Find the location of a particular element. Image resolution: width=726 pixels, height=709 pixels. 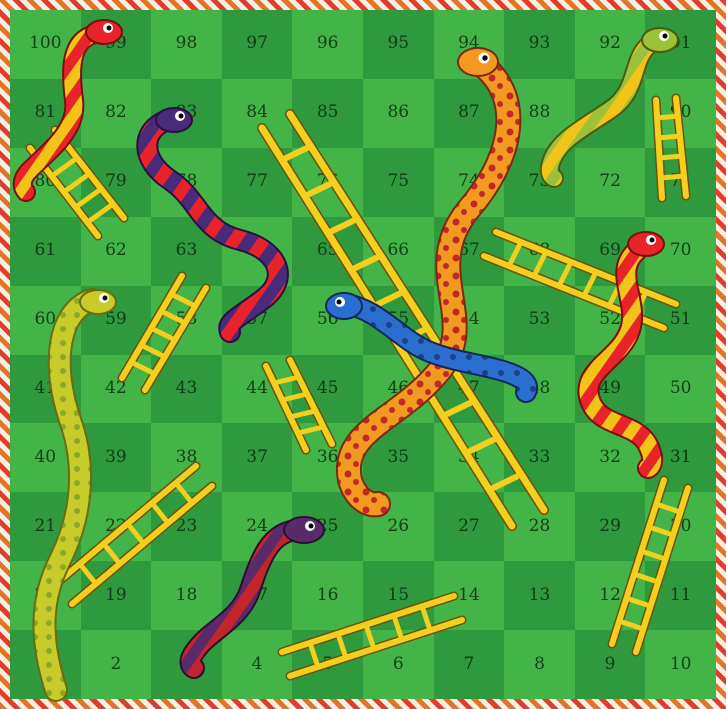

square-83: 83 is located at coordinates (186, 113).